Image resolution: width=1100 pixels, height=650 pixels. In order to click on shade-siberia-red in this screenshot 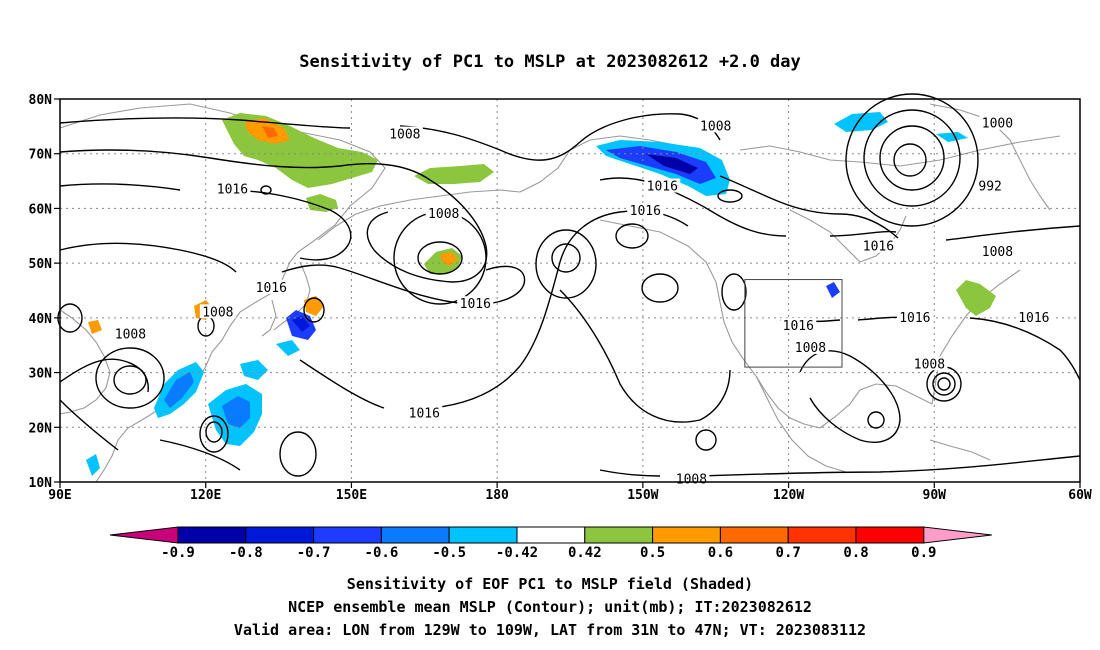, I will do `click(270, 132)`.